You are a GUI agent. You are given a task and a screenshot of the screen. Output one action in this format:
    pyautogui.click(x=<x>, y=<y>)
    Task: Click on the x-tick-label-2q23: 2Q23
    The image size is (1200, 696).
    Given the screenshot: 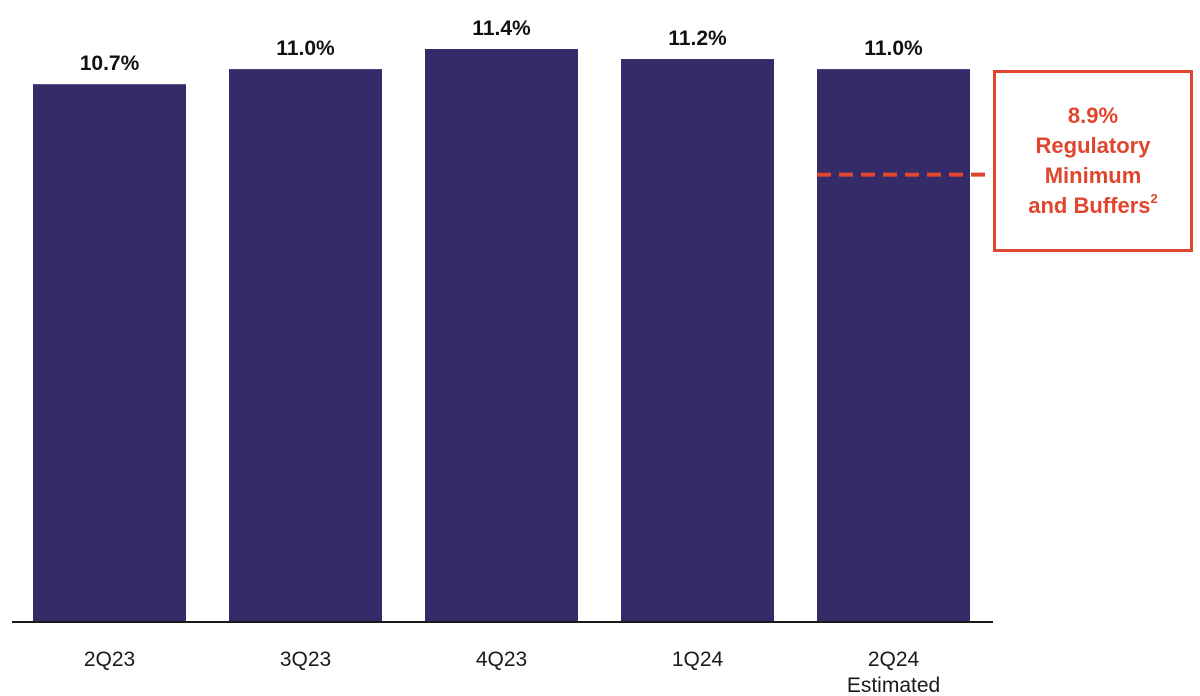 What is the action you would take?
    pyautogui.click(x=109, y=659)
    